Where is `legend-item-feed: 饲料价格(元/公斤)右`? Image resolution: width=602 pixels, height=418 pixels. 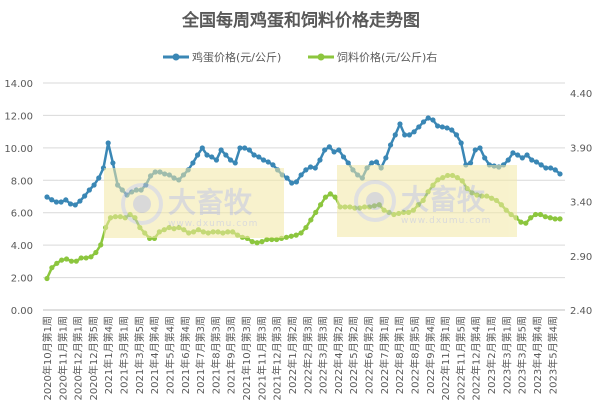 legend-item-feed: 饲料价格(元/公斤)右 is located at coordinates (372, 57).